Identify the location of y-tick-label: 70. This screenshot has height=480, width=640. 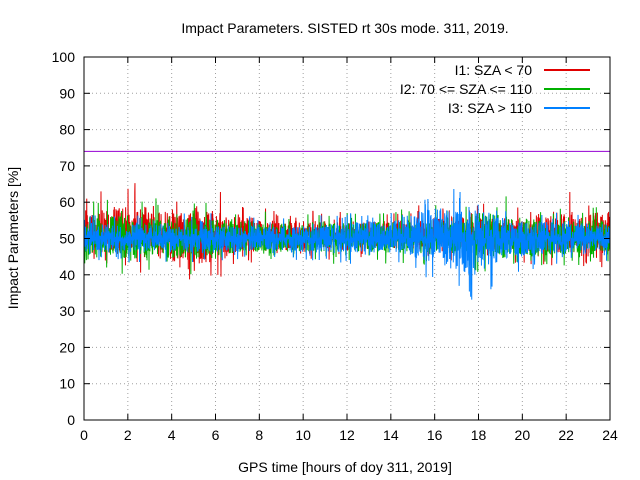
(67, 166).